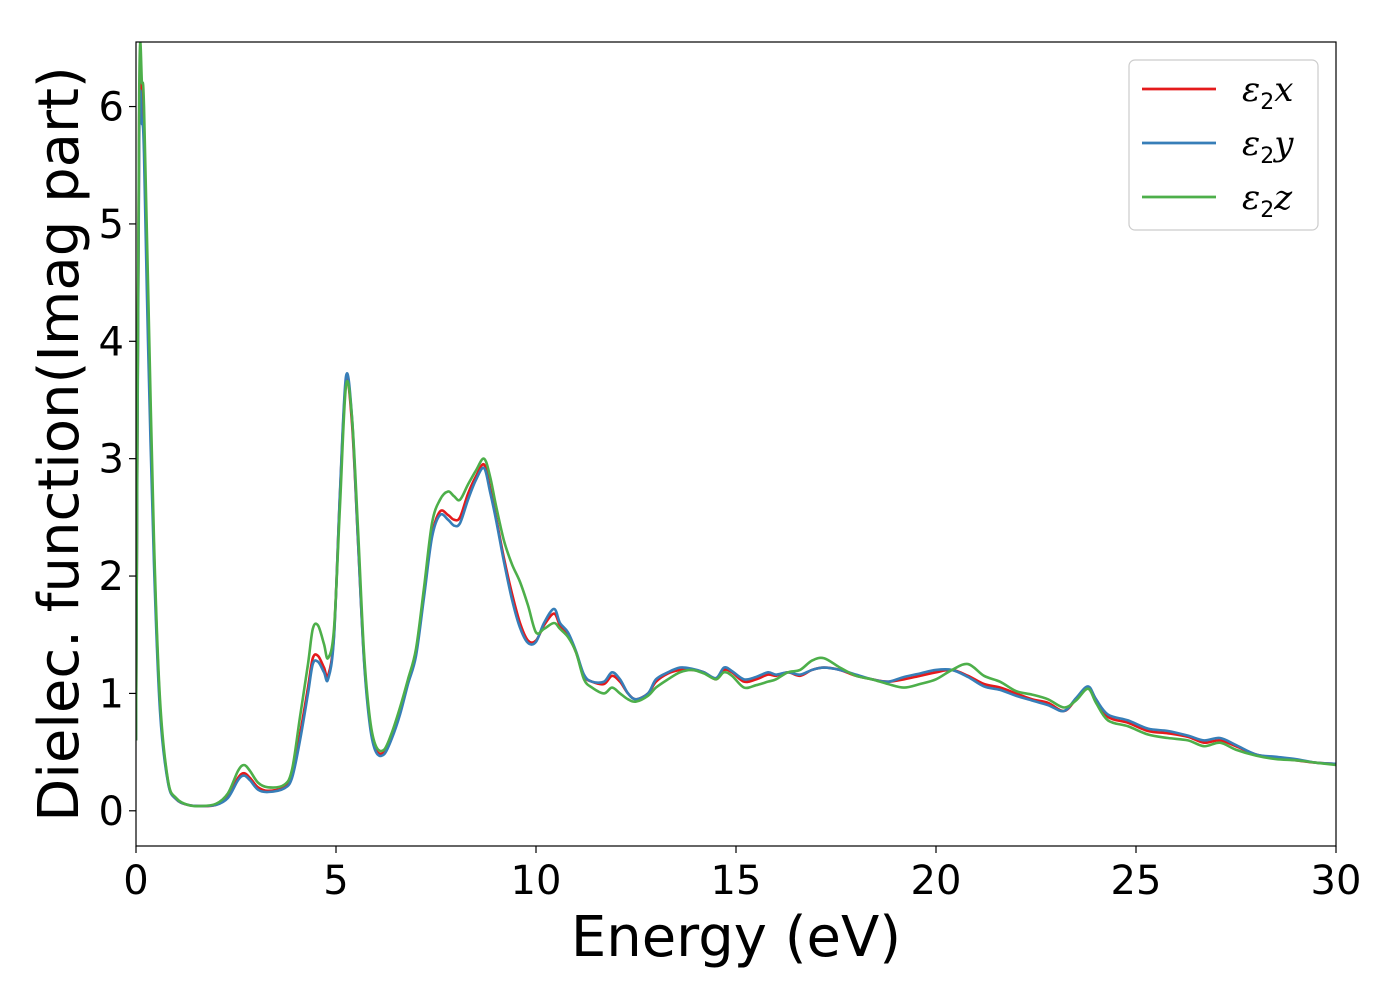 Image resolution: width=1400 pixels, height=1000 pixels. I want to click on legend-entry-y: ε2y, so click(1218, 146).